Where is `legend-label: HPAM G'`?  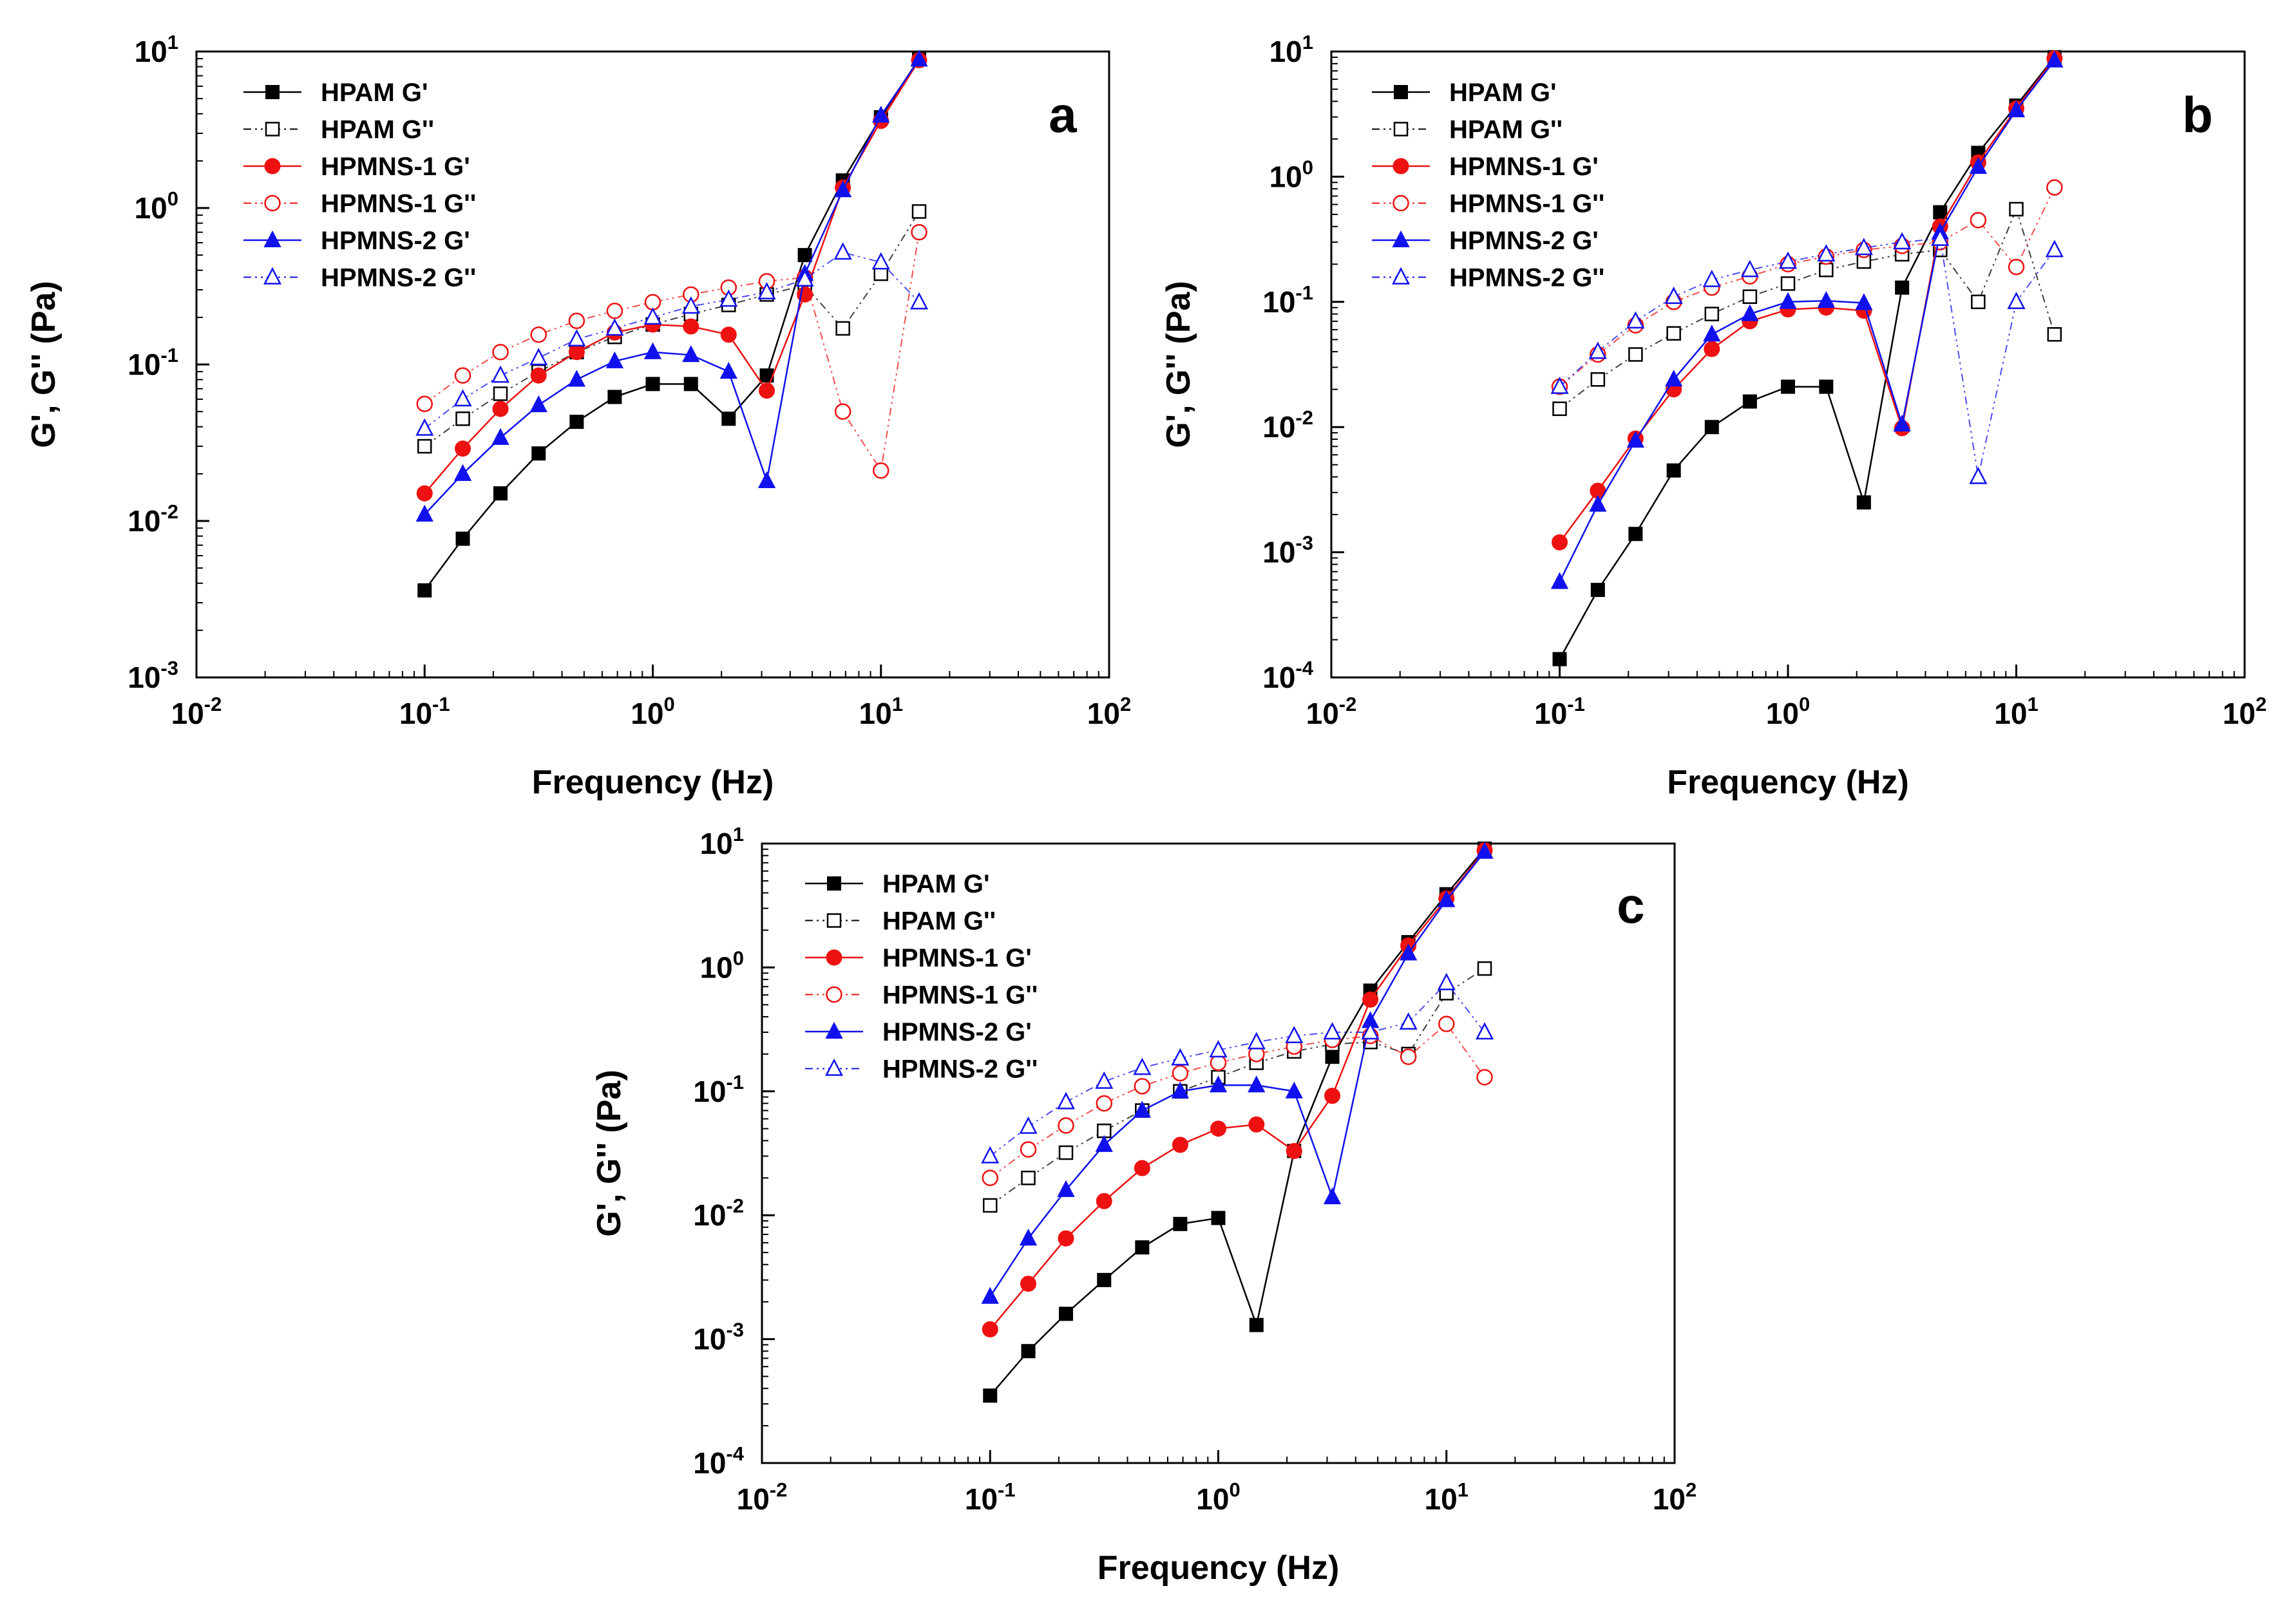 legend-label: HPAM G' is located at coordinates (374, 93).